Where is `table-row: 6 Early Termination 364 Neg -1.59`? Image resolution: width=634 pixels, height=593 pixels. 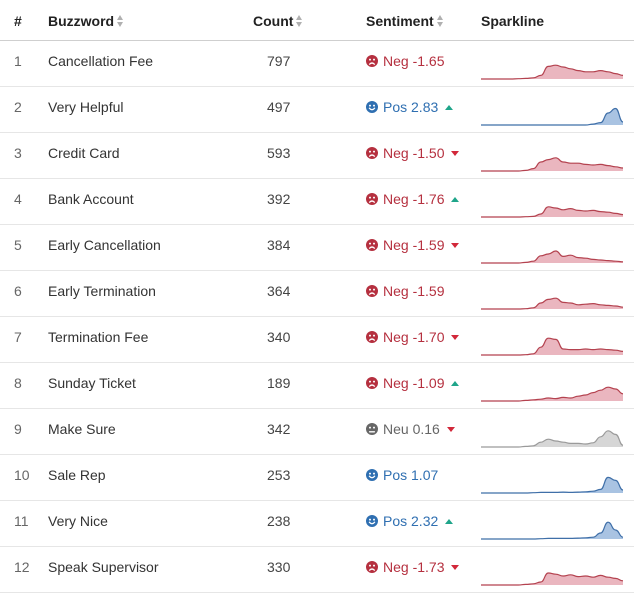
table-row: 6 Early Termination 364 Neg -1.59 is located at coordinates (317, 294).